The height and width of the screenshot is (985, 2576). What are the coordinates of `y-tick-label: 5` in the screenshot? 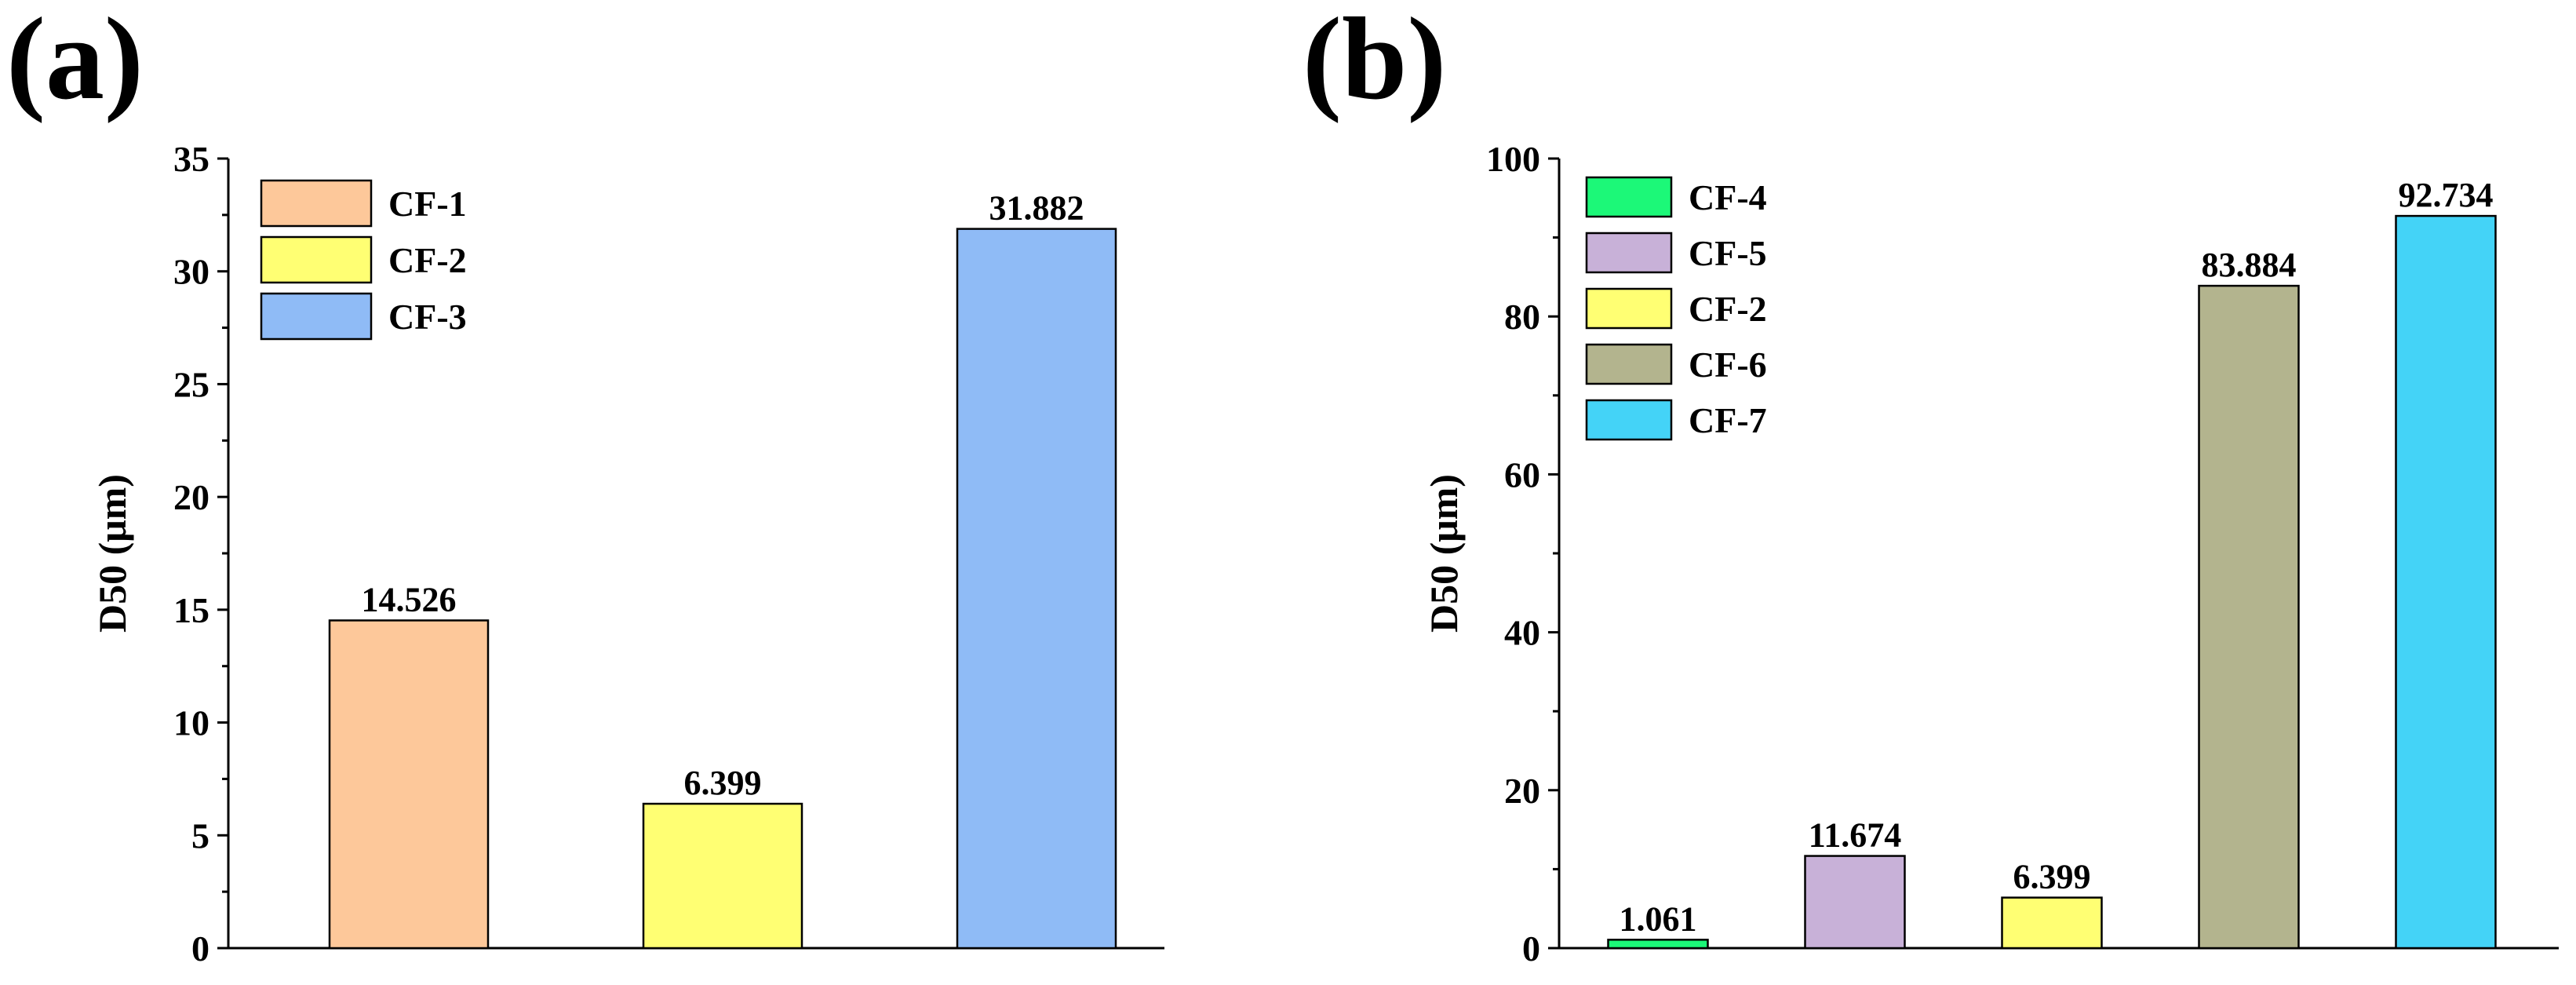 It's located at (200, 835).